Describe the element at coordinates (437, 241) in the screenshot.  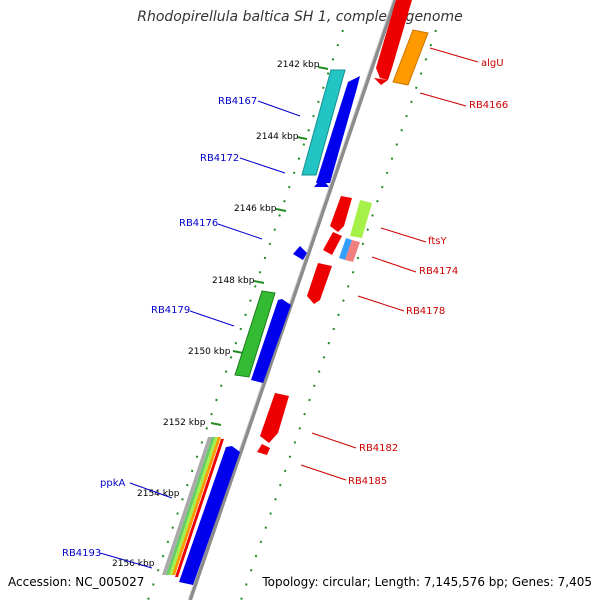
I see `gene-label-ftsy: ftsY` at that location.